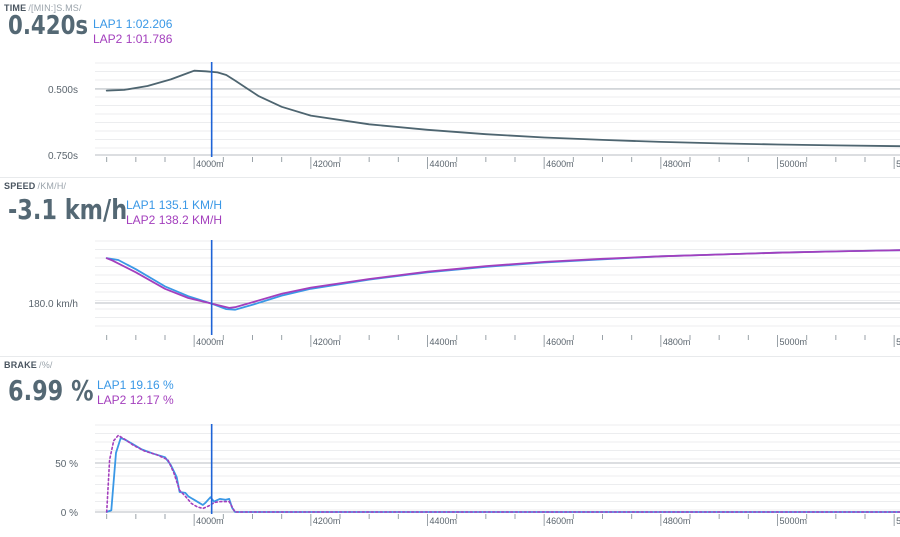  What do you see at coordinates (52, 186) in the screenshot?
I see `speed-title-unit: /KM/H/` at bounding box center [52, 186].